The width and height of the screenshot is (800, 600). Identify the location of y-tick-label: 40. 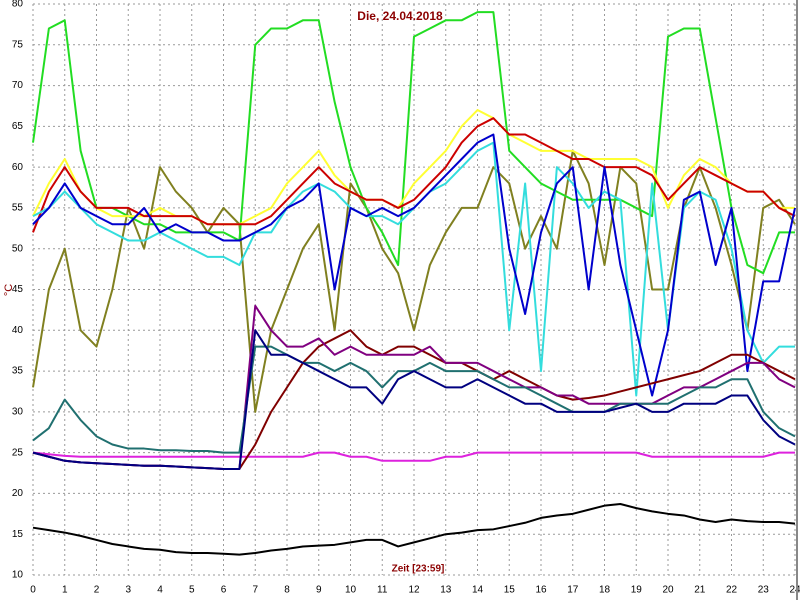
(18, 330).